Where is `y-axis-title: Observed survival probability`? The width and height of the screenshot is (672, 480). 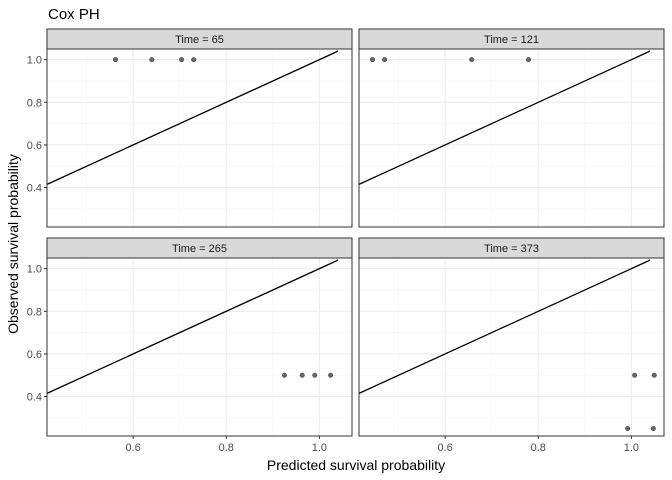
y-axis-title: Observed survival probability is located at coordinates (13, 244).